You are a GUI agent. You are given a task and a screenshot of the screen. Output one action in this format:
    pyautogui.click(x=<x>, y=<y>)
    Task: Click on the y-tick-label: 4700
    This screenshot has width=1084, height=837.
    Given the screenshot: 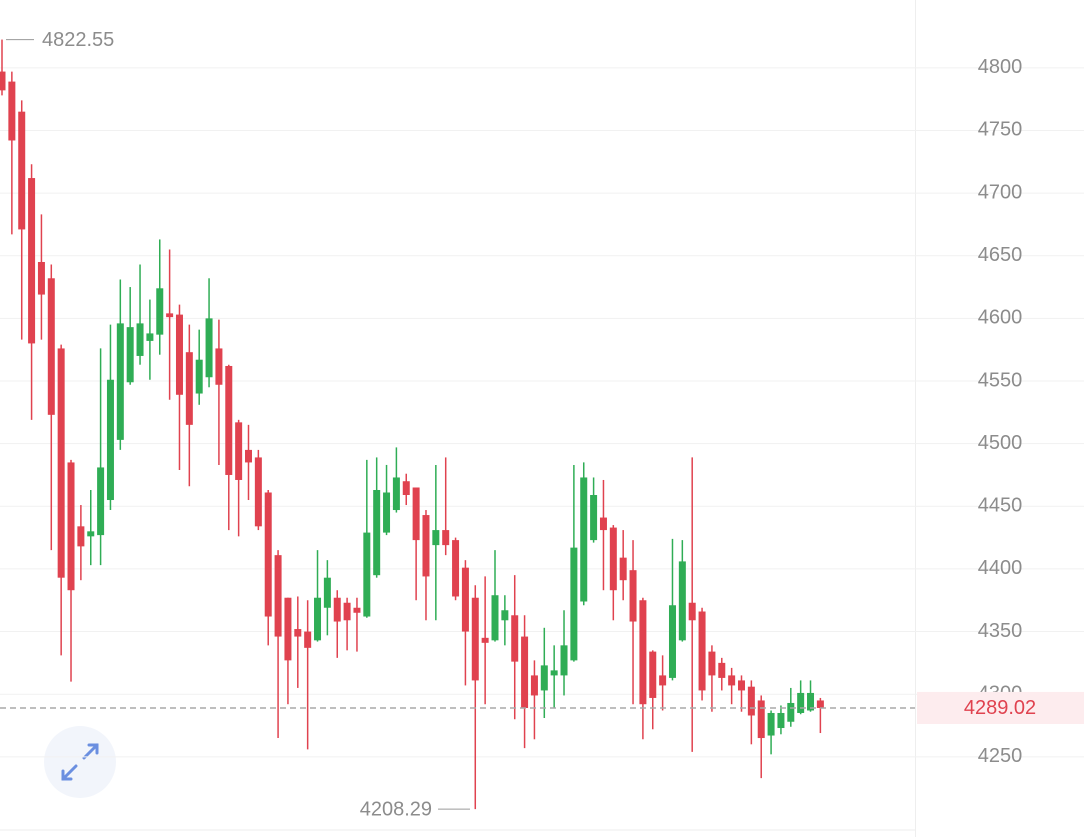 What is the action you would take?
    pyautogui.click(x=1000, y=192)
    